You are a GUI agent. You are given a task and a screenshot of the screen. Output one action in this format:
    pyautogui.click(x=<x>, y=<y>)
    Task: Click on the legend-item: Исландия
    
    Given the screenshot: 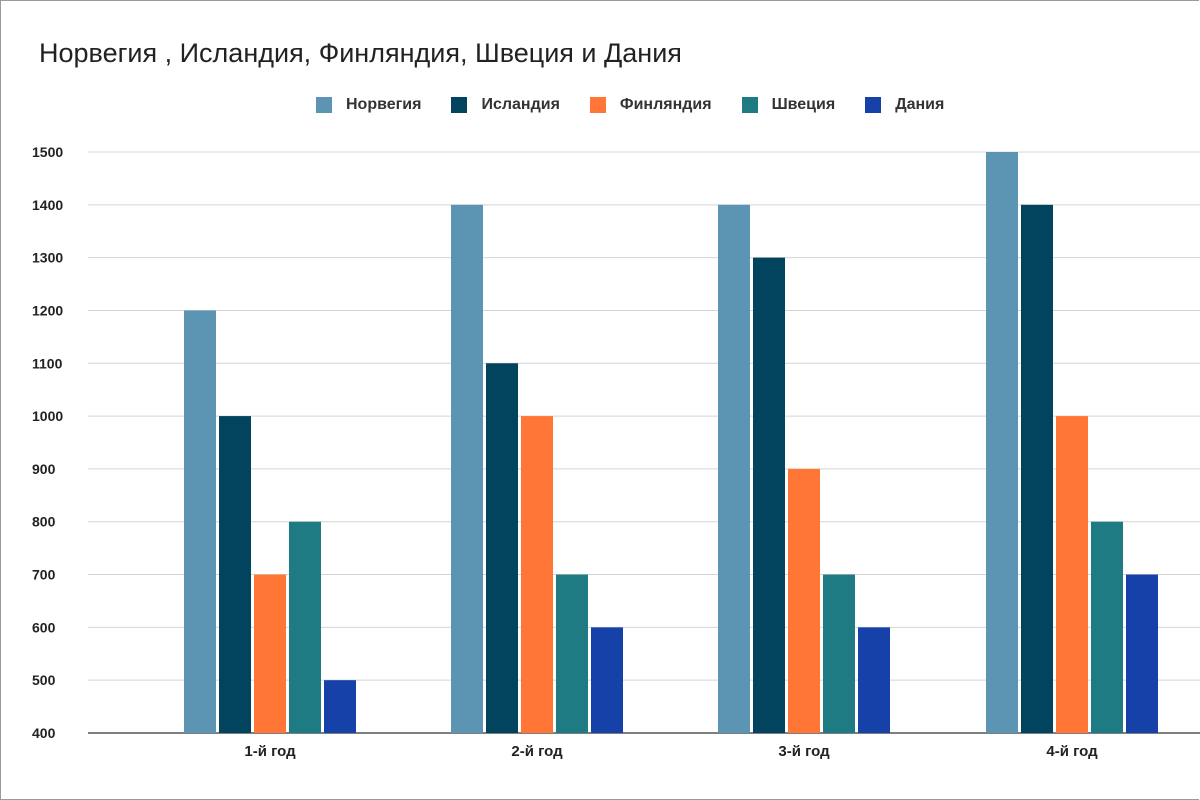 What is the action you would take?
    pyautogui.click(x=505, y=105)
    